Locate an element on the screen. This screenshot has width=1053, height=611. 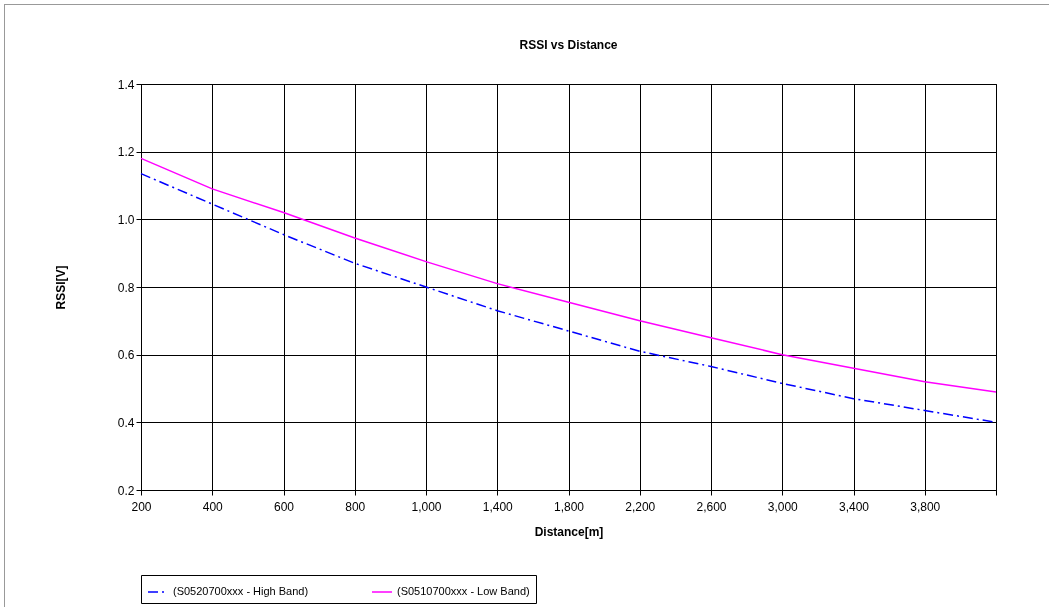
x-tick-label: 1,400 is located at coordinates (498, 506).